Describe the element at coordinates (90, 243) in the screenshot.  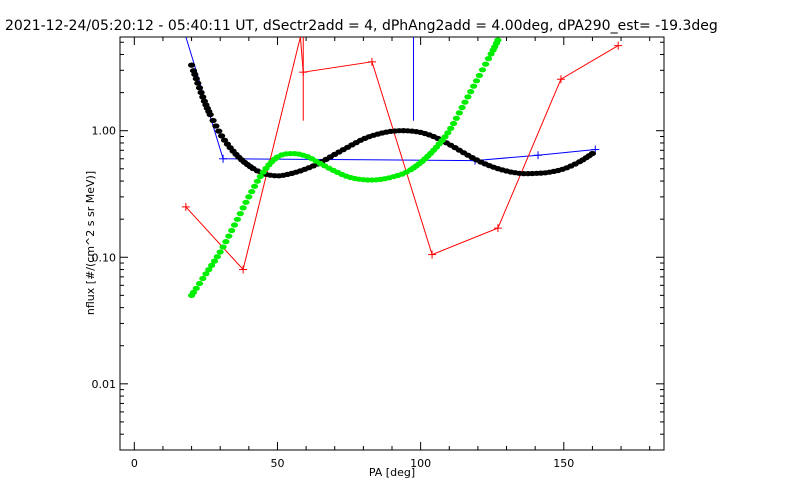
I see `y-axis-label: nflux [#/(cm^2 s sr MeV)]` at that location.